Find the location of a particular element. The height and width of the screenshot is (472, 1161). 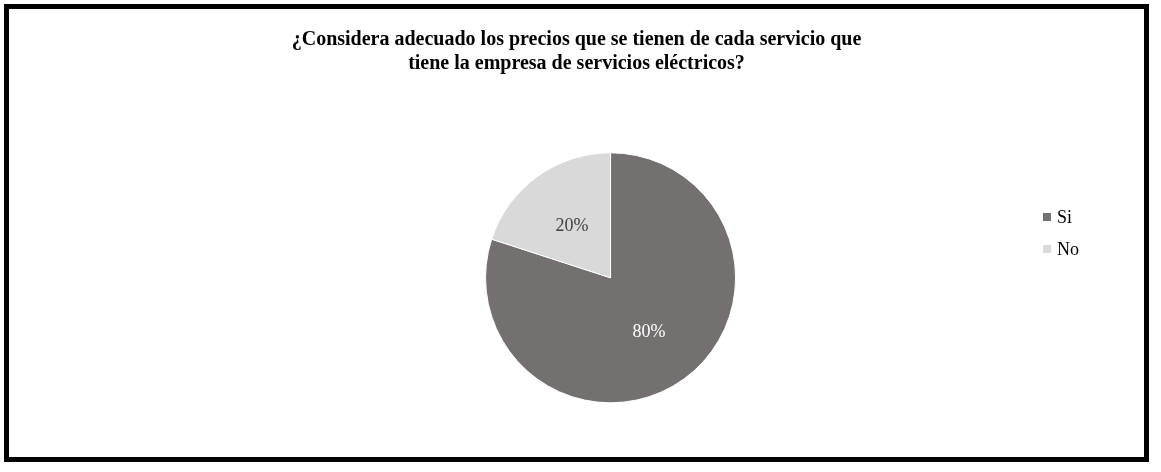

legend-label: Si is located at coordinates (1065, 217).